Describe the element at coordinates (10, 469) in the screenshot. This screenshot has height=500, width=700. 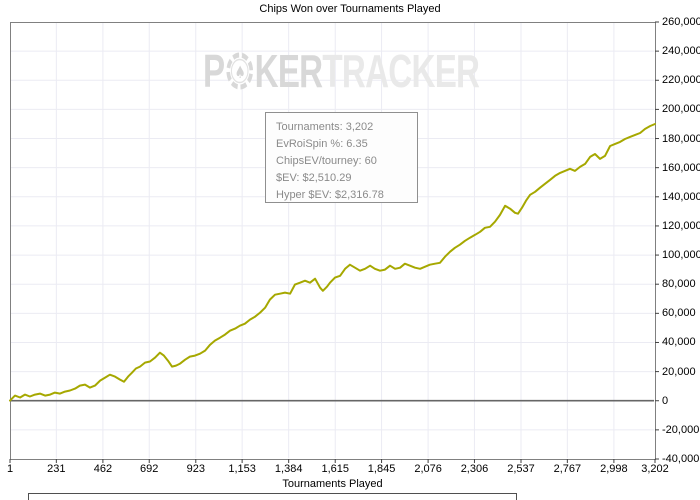
I see `x-tick-label: 1` at that location.